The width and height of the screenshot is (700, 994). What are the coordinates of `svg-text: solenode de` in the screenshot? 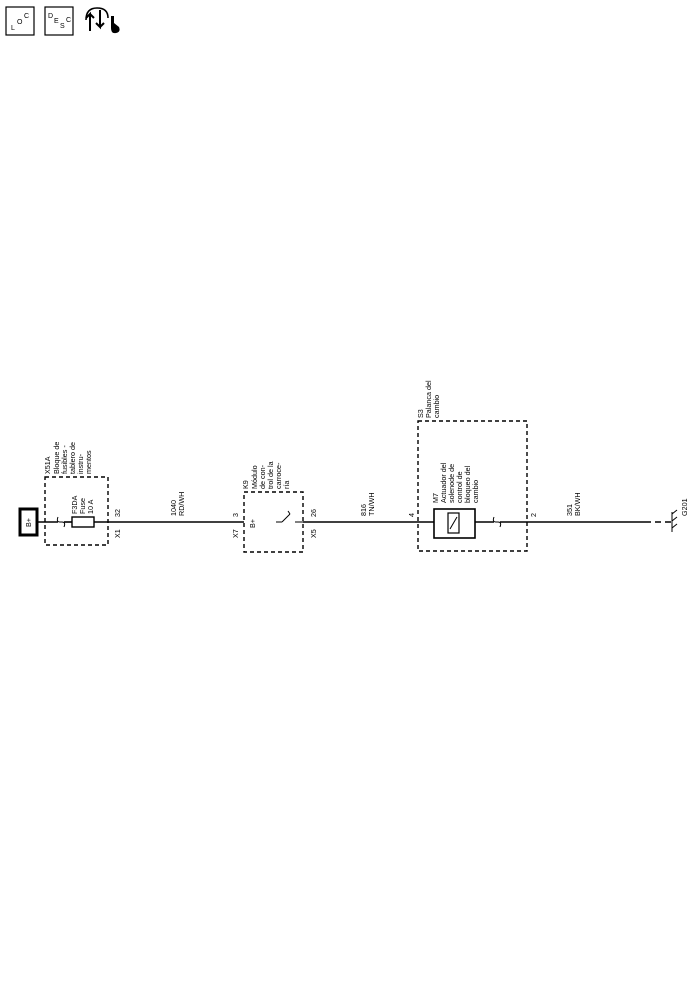 It's located at (451, 483).